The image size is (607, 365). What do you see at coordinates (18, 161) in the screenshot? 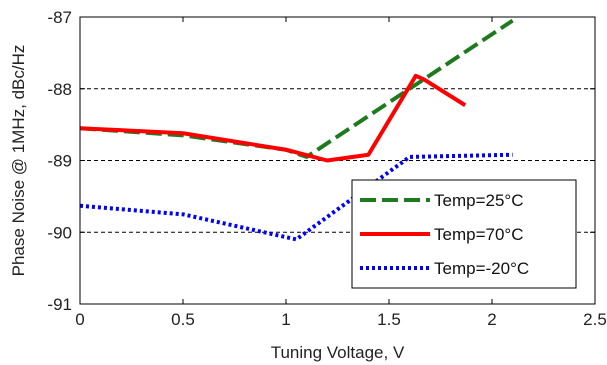
I see `y-axis-label: Phase Noise @ 1MHz, dBc/Hz` at bounding box center [18, 161].